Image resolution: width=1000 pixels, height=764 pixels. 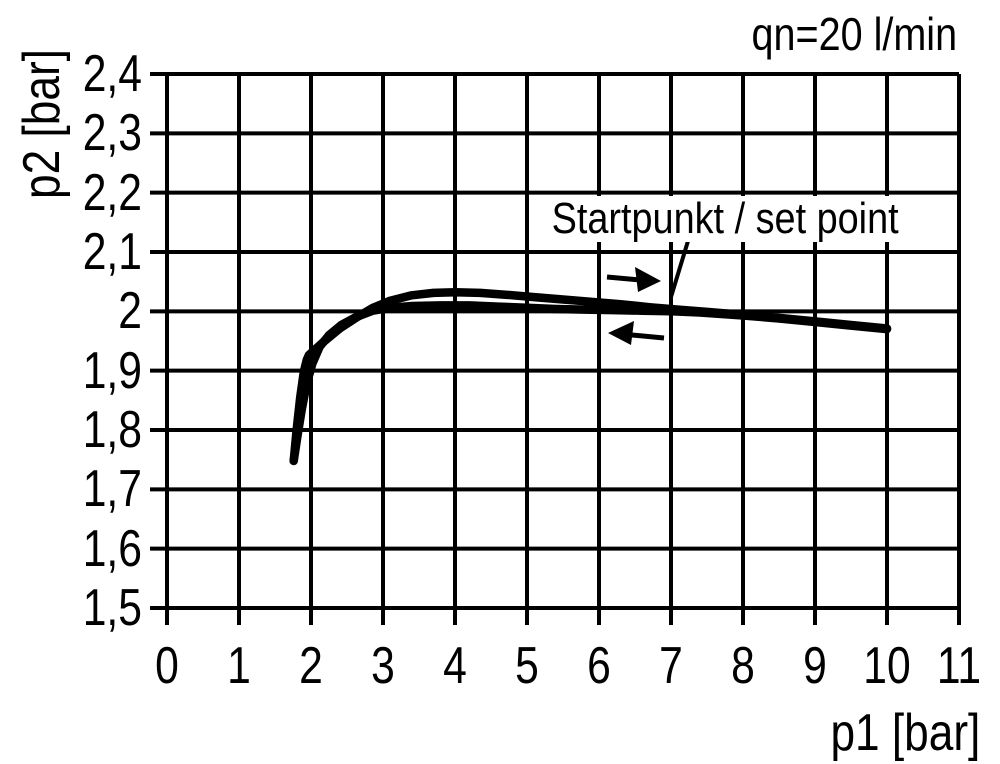 What do you see at coordinates (725, 219) in the screenshot?
I see `set-point-annotation: Startpunkt / set point` at bounding box center [725, 219].